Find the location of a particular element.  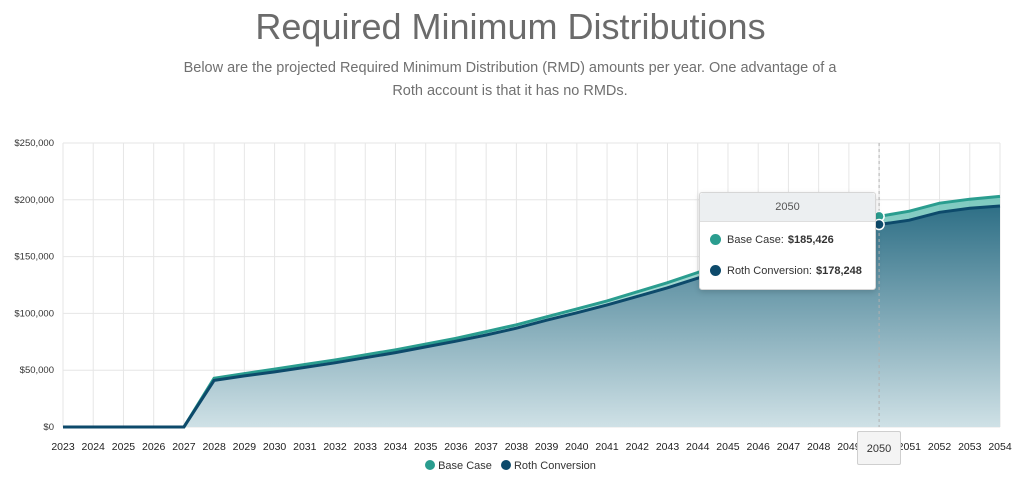

legend-item-base-case: Base Case is located at coordinates (458, 466).